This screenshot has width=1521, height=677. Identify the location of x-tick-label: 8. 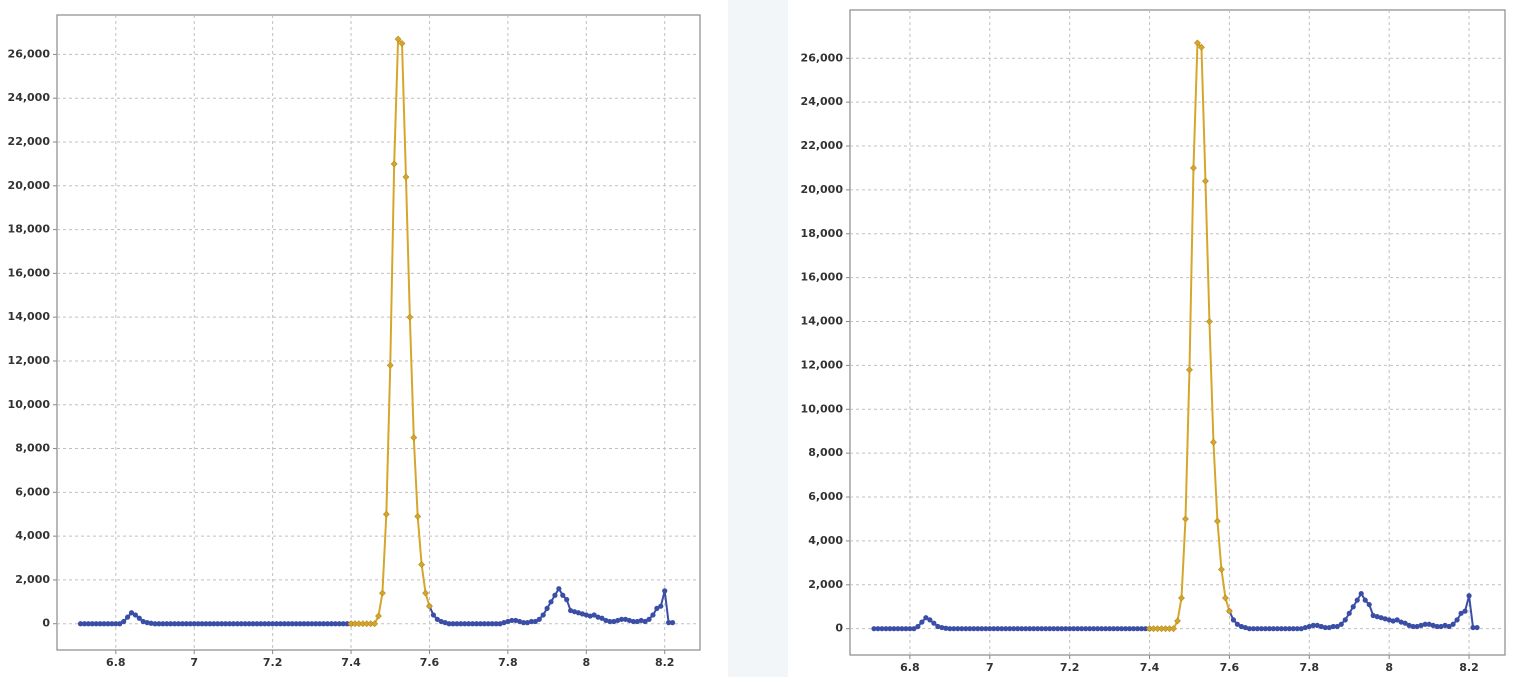
(1389, 667).